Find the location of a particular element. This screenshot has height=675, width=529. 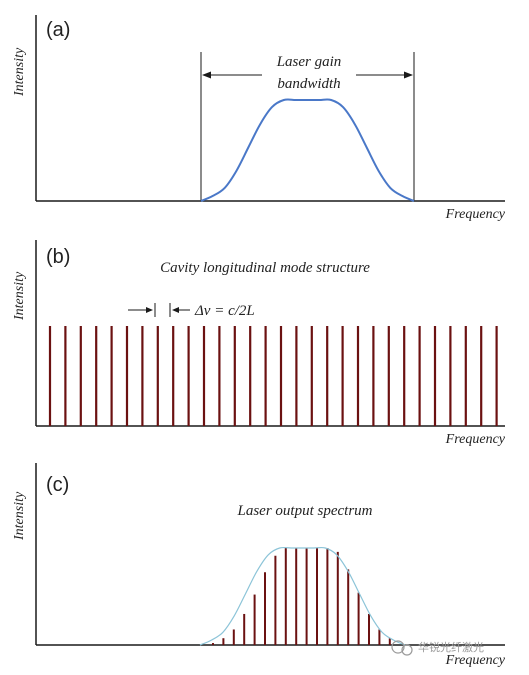

gain-curve is located at coordinates (307, 150).